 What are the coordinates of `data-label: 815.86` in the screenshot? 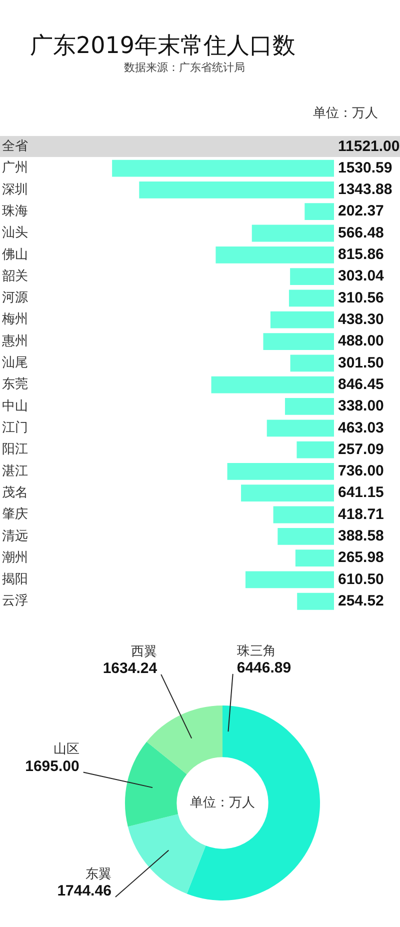 It's located at (361, 255).